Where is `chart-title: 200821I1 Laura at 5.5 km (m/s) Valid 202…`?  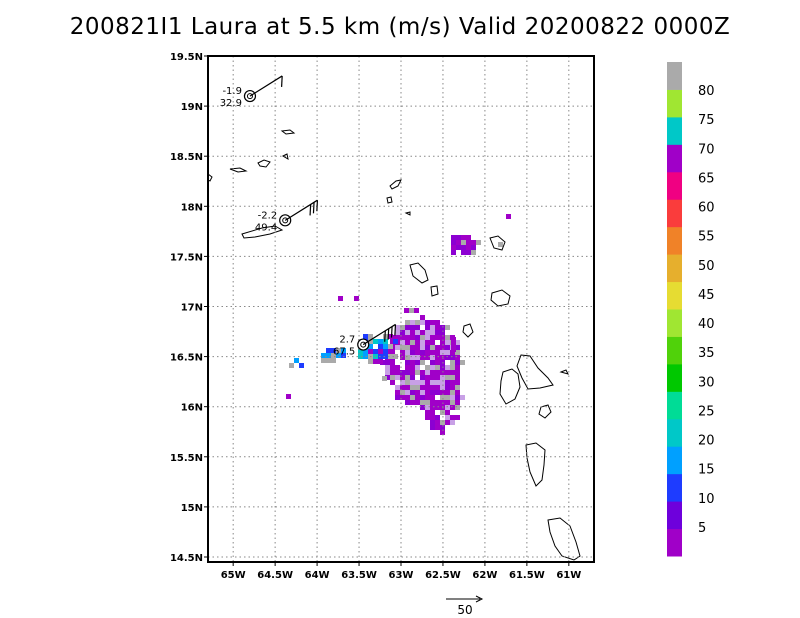
chart-title: 200821I1 Laura at 5.5 km (m/s) Valid 202… is located at coordinates (400, 27).